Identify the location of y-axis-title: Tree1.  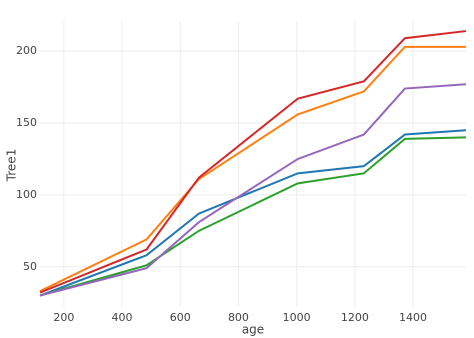
(12, 166).